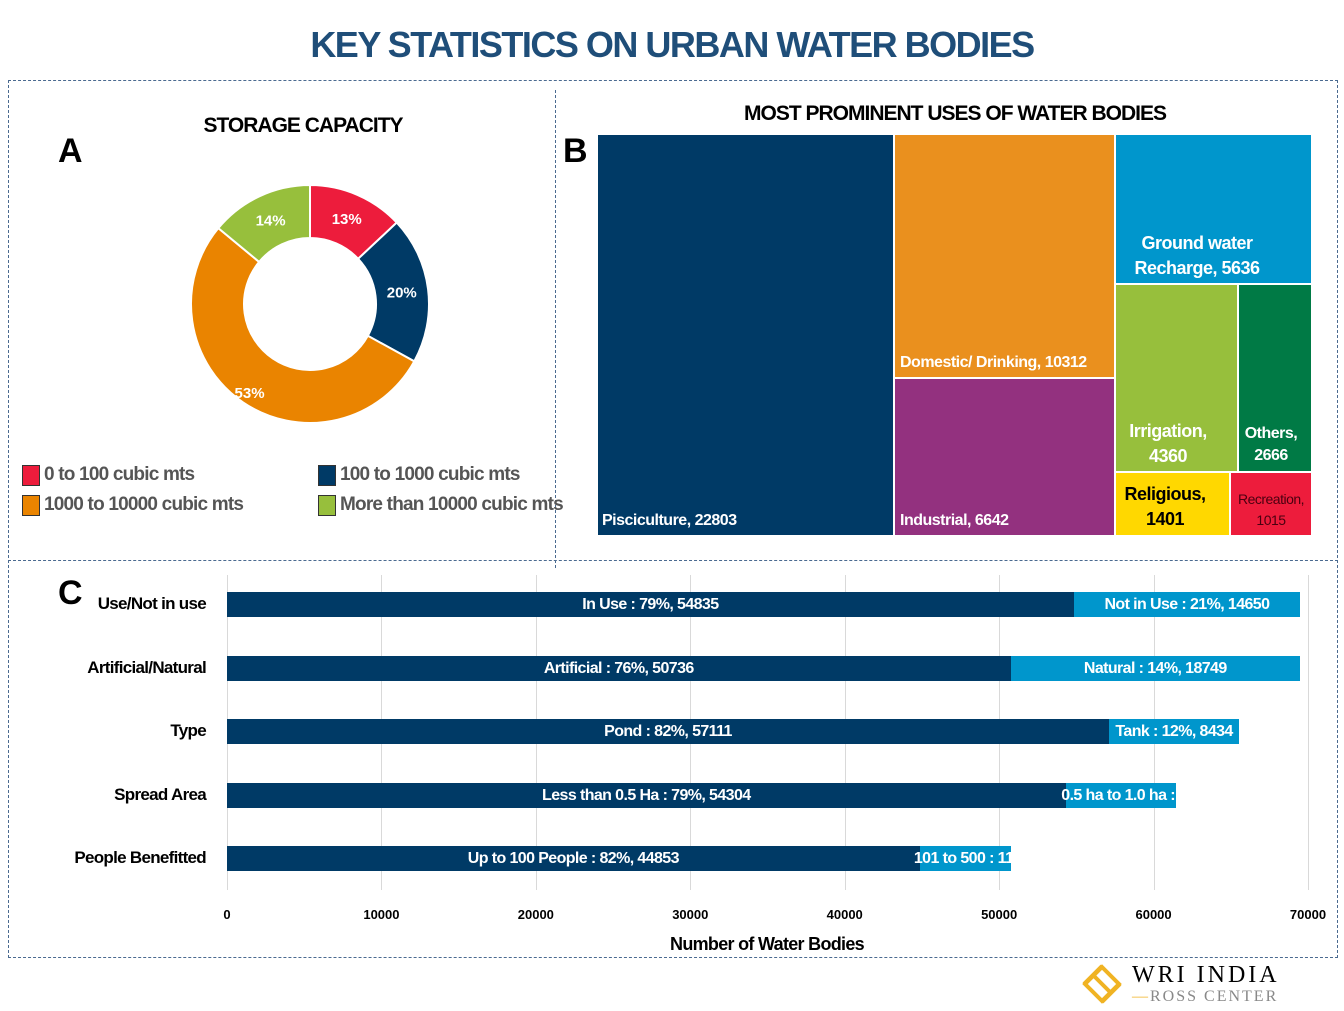 The height and width of the screenshot is (1011, 1344). Describe the element at coordinates (1004, 457) in the screenshot. I see `treemap-industrial: Industrial, 6642` at that location.